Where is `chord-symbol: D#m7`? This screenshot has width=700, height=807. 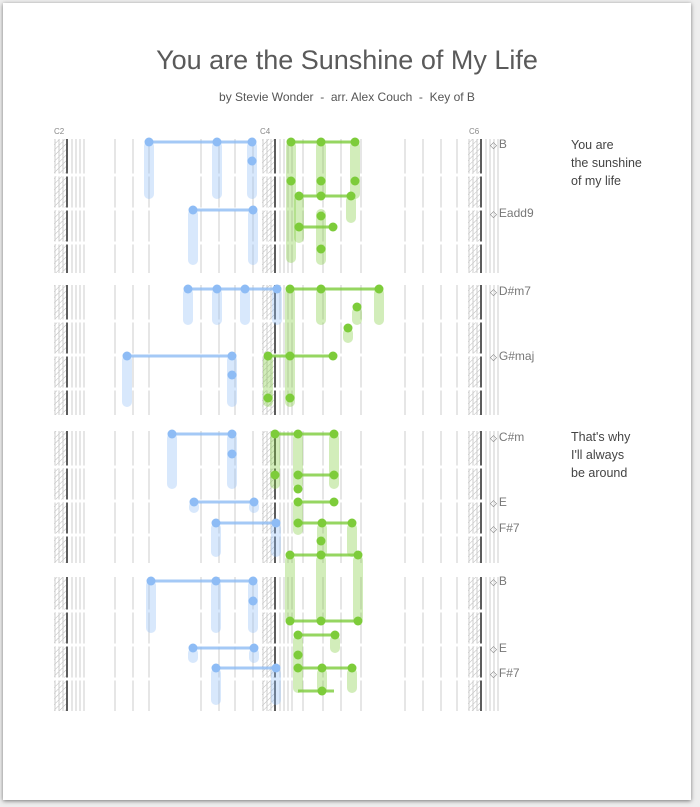
chord-symbol: D#m7 is located at coordinates (514, 291).